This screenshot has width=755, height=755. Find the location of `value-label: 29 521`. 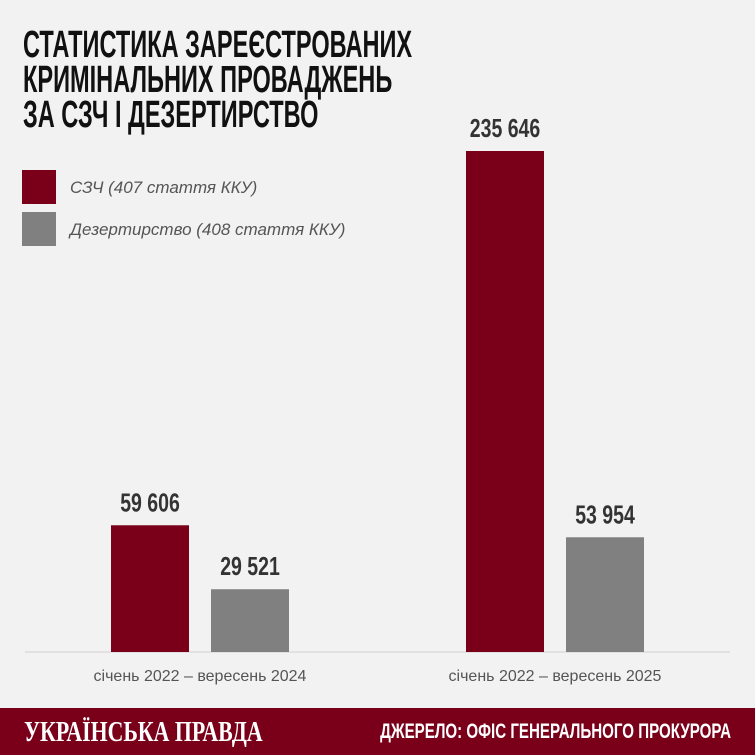

value-label: 29 521 is located at coordinates (250, 565).